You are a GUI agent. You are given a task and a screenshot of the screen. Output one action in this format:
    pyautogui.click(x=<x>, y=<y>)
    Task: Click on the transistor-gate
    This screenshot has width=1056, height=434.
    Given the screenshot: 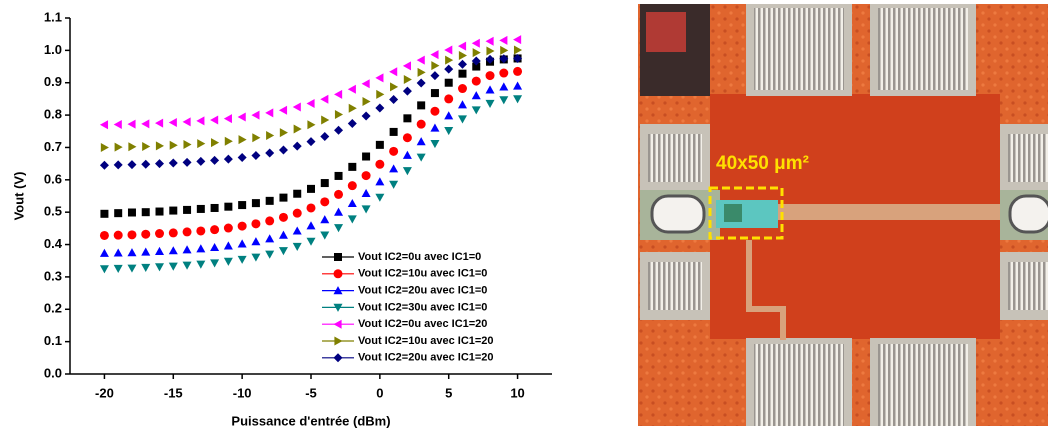 What is the action you would take?
    pyautogui.click(x=733, y=213)
    